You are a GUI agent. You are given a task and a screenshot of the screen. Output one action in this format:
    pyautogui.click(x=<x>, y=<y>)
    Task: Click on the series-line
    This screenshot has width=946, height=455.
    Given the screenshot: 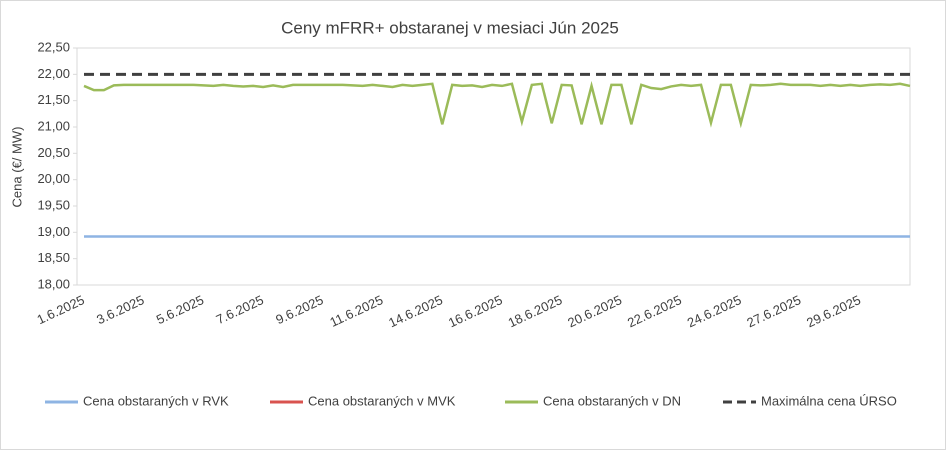 What is the action you would take?
    pyautogui.click(x=497, y=104)
    